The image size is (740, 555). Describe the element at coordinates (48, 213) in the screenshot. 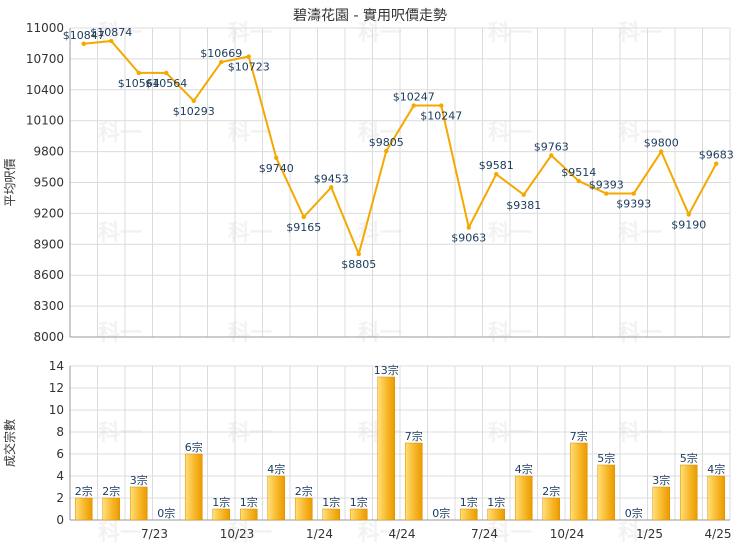

I see `price-y-tick-label: 9200` at that location.